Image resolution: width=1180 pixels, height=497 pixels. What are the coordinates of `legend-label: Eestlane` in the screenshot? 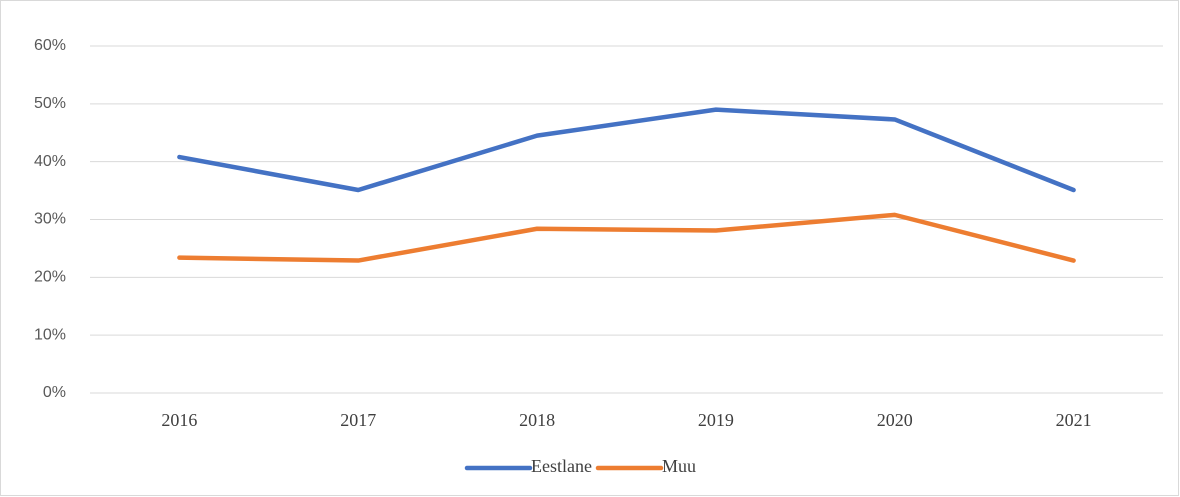 It's located at (561, 466).